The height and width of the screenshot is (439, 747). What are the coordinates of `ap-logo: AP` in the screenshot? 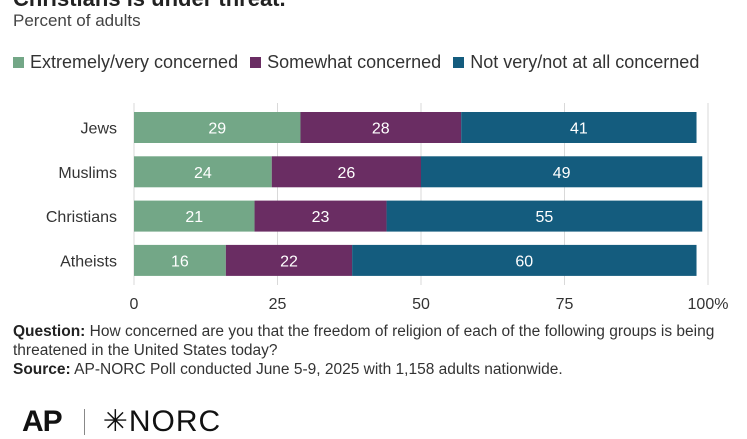 It's located at (42, 421).